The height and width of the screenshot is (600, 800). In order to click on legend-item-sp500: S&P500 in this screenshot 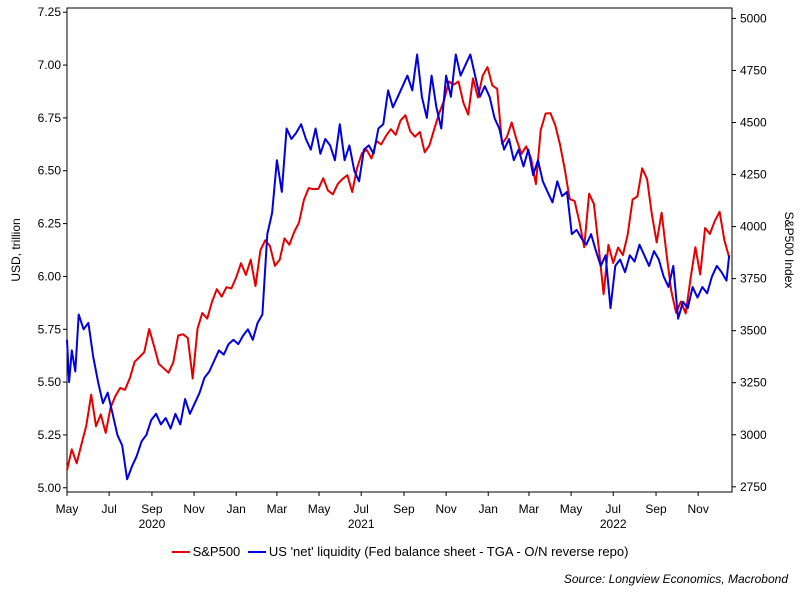, I will do `click(206, 551)`.